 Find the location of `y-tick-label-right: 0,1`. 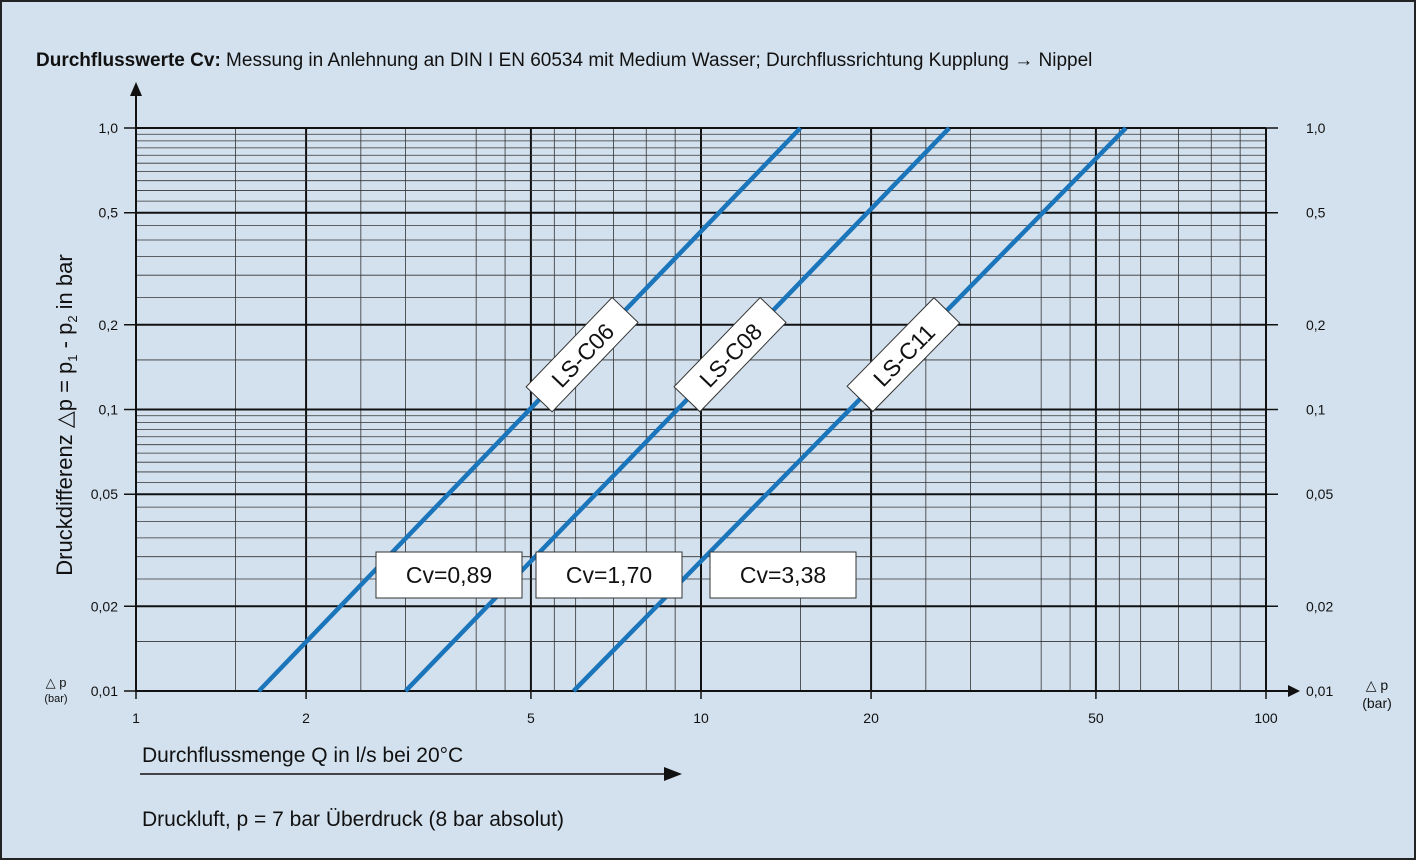

y-tick-label-right: 0,1 is located at coordinates (1316, 410).